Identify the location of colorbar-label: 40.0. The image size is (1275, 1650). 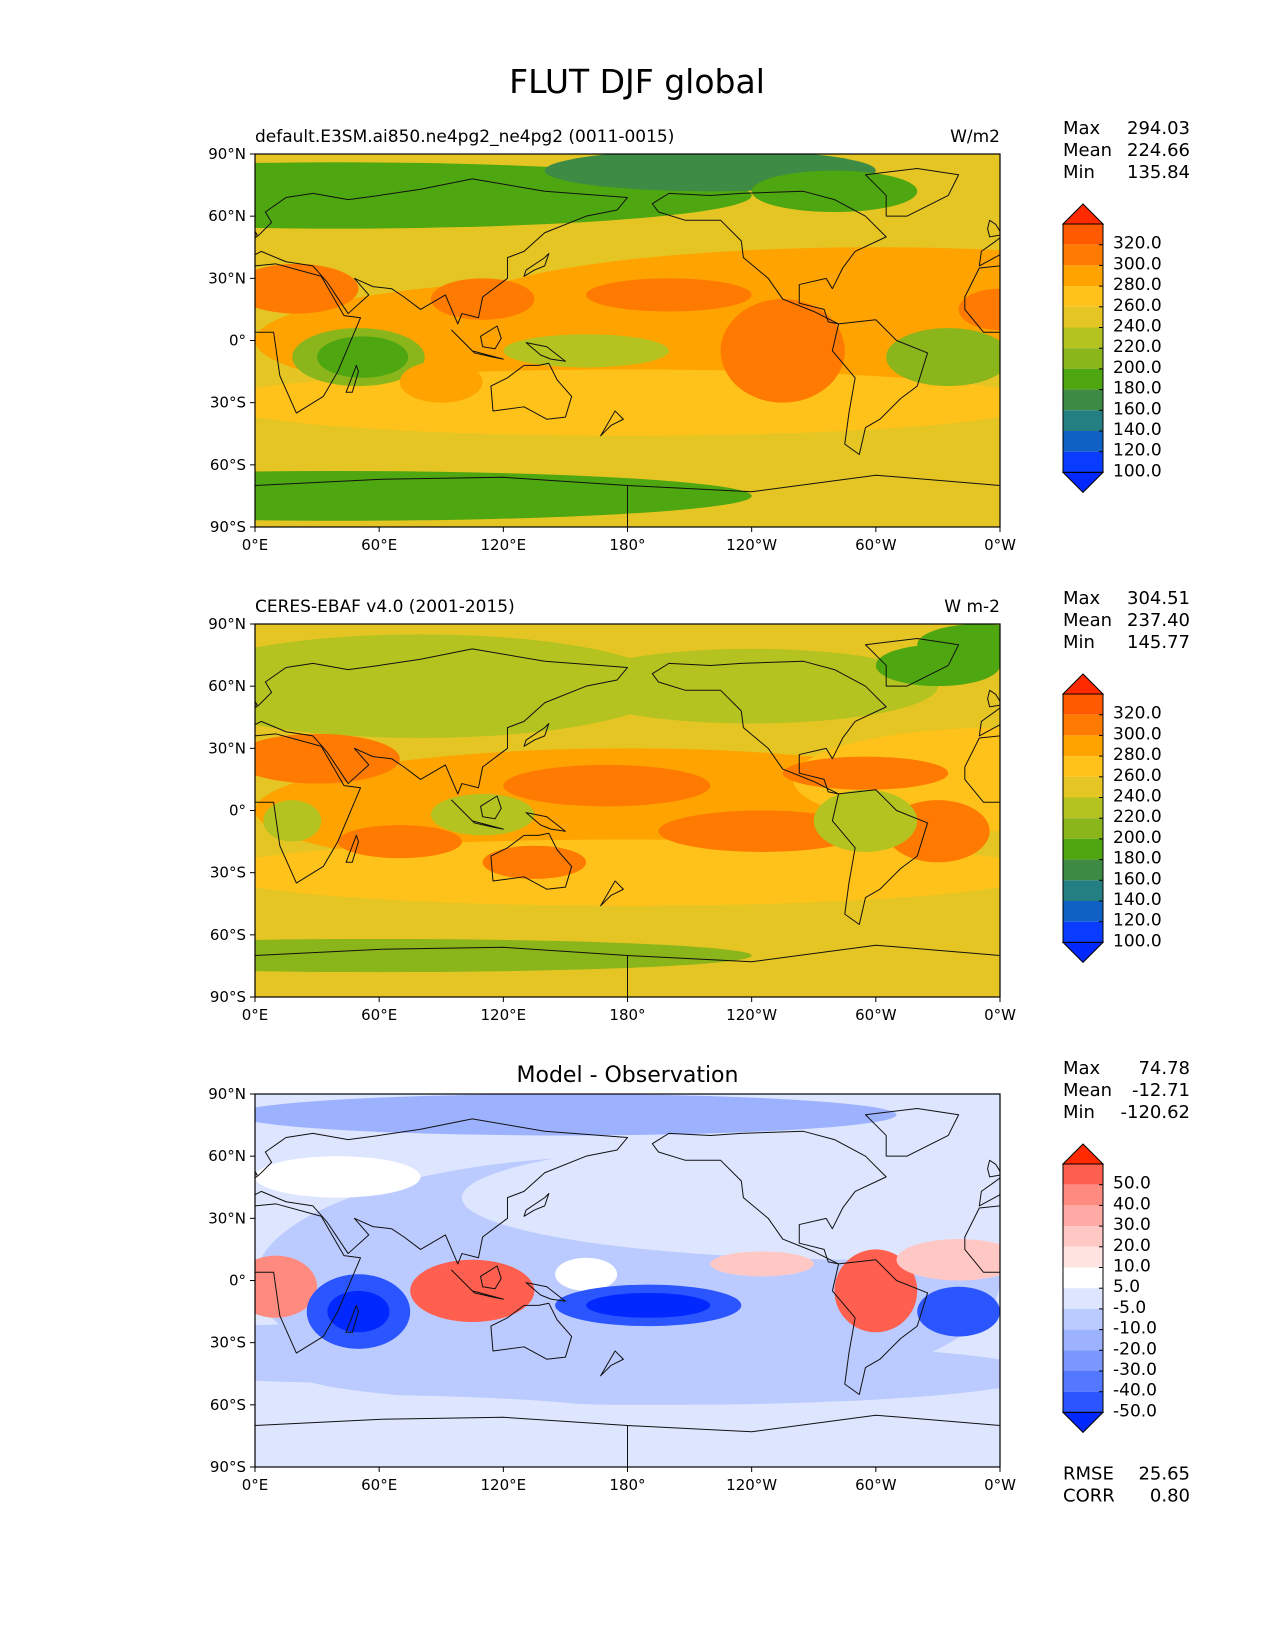
(1132, 1204).